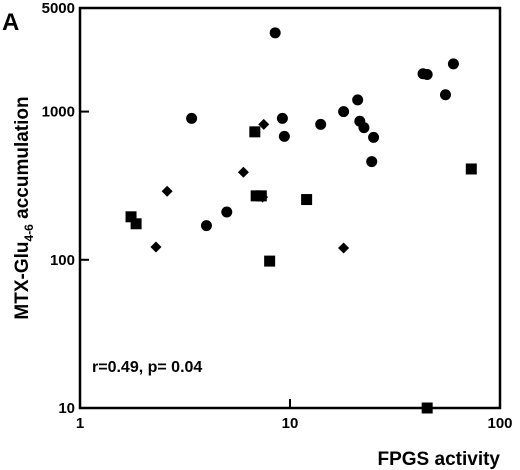 This screenshot has height=470, width=520. What do you see at coordinates (499, 423) in the screenshot?
I see `x-tick-label-2: 100` at bounding box center [499, 423].